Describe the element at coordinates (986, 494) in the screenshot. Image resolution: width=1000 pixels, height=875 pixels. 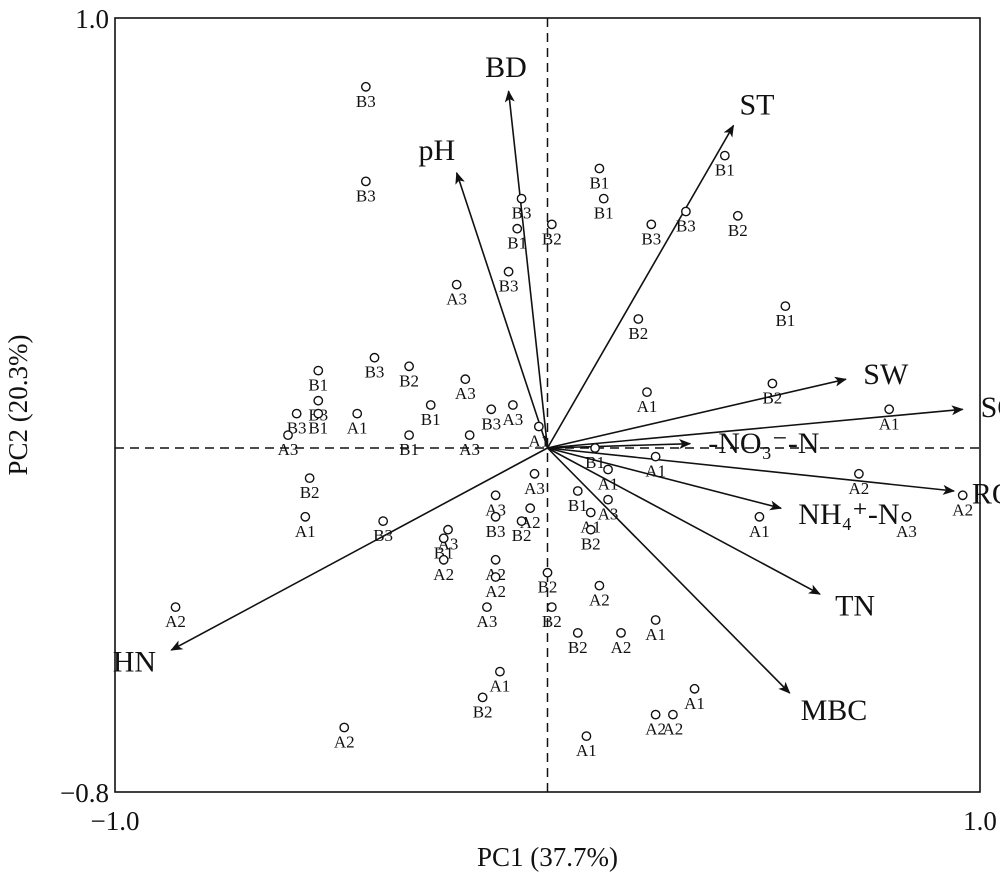
I see `vector-label: ROC` at that location.